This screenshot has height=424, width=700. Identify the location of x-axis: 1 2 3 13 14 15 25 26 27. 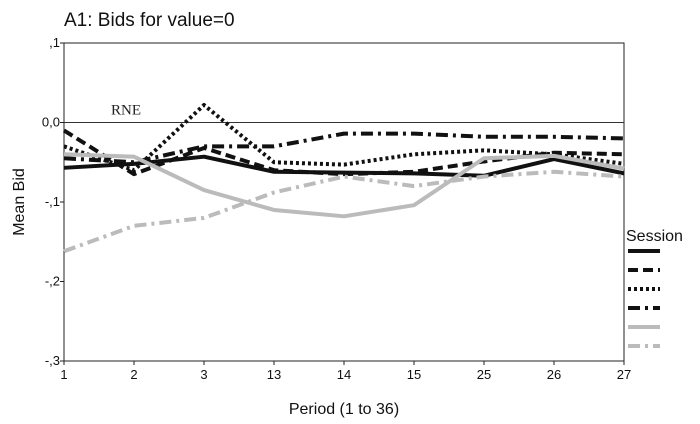
(345, 371).